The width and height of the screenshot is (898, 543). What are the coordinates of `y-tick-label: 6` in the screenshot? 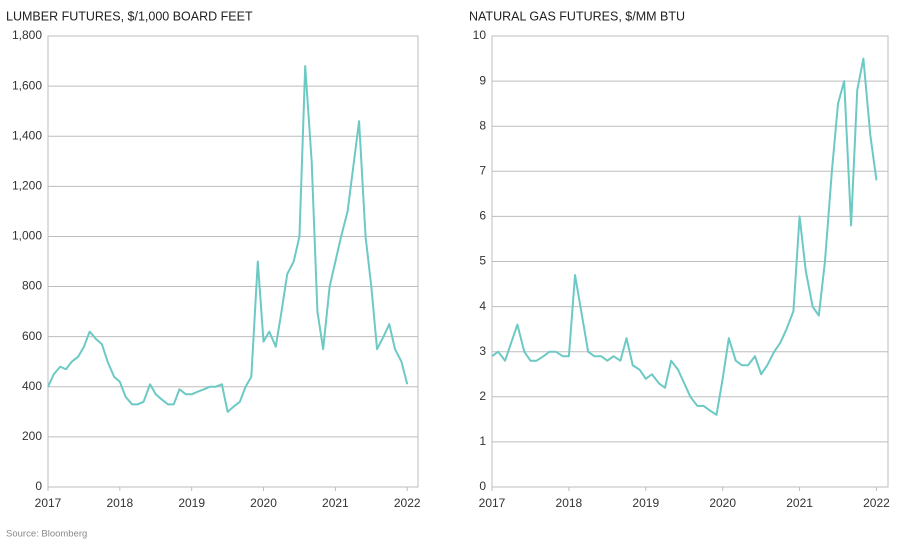 It's located at (482, 216).